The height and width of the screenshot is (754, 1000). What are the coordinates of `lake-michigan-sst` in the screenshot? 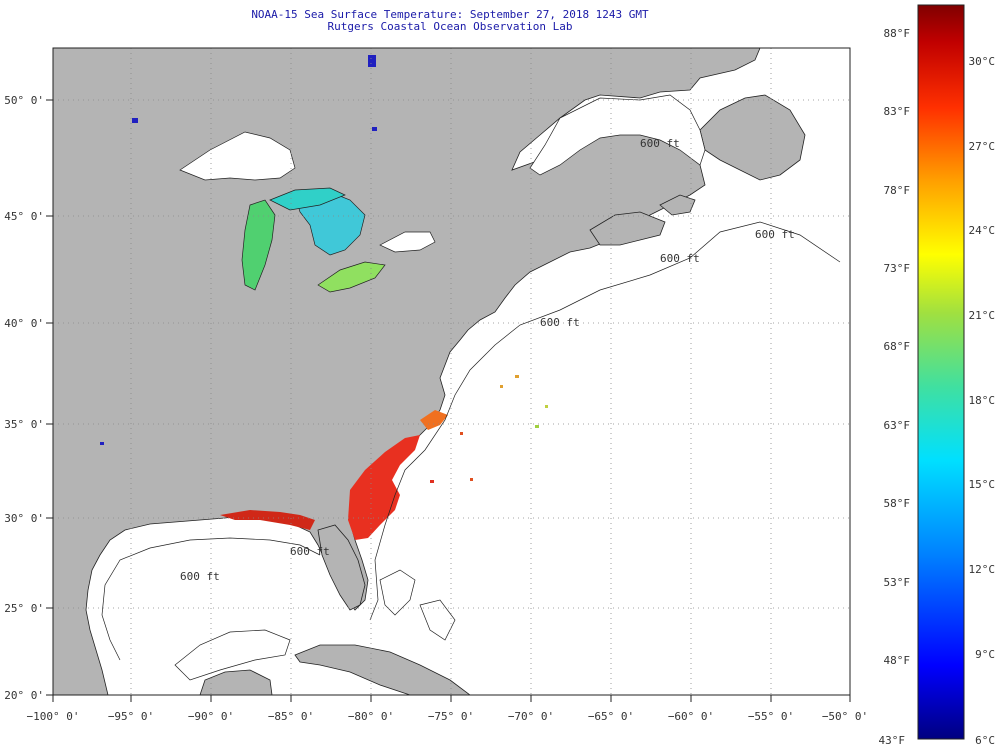 It's located at (258, 245).